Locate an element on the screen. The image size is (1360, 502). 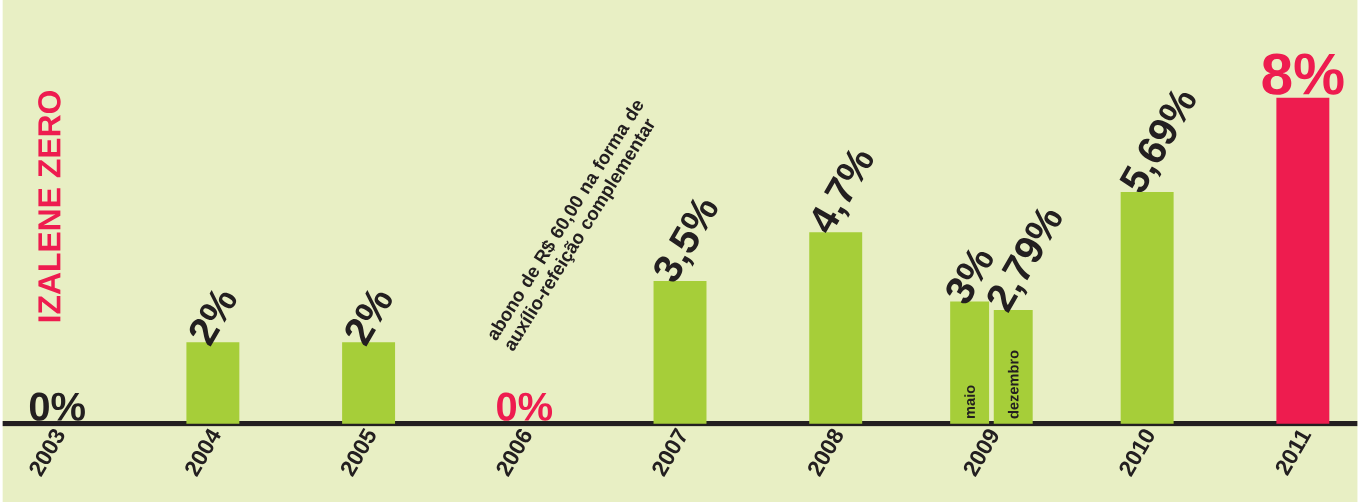
annotation: maio is located at coordinates (969, 402).